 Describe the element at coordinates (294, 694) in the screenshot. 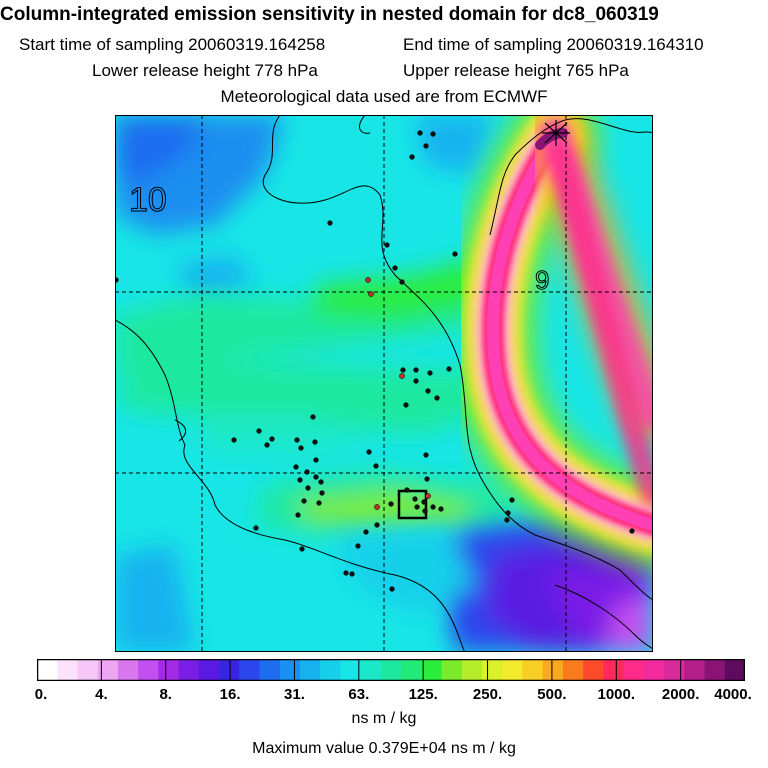

I see `colorbar-tick-label: 31.` at that location.